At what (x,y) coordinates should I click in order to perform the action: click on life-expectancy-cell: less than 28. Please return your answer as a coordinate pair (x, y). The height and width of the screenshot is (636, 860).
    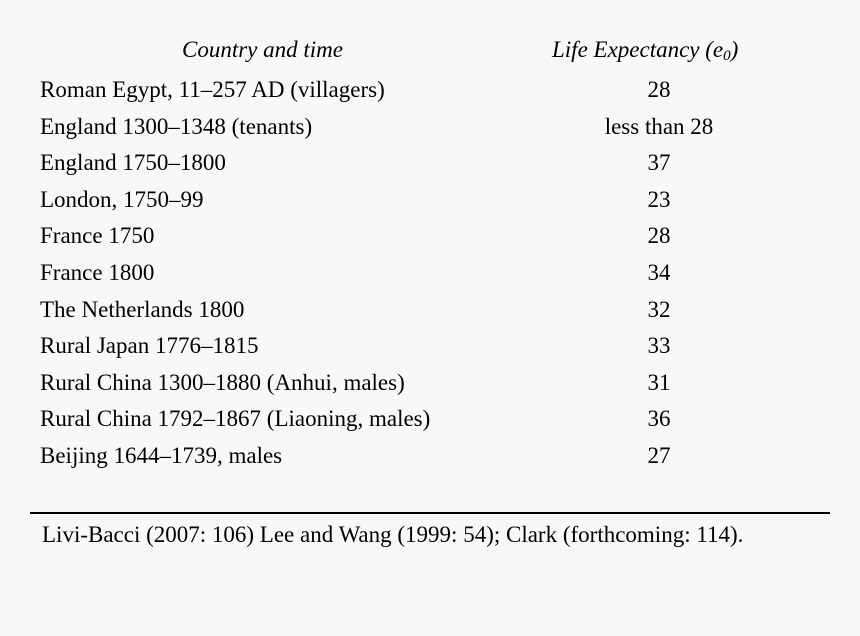
    Looking at the image, I should click on (659, 126).